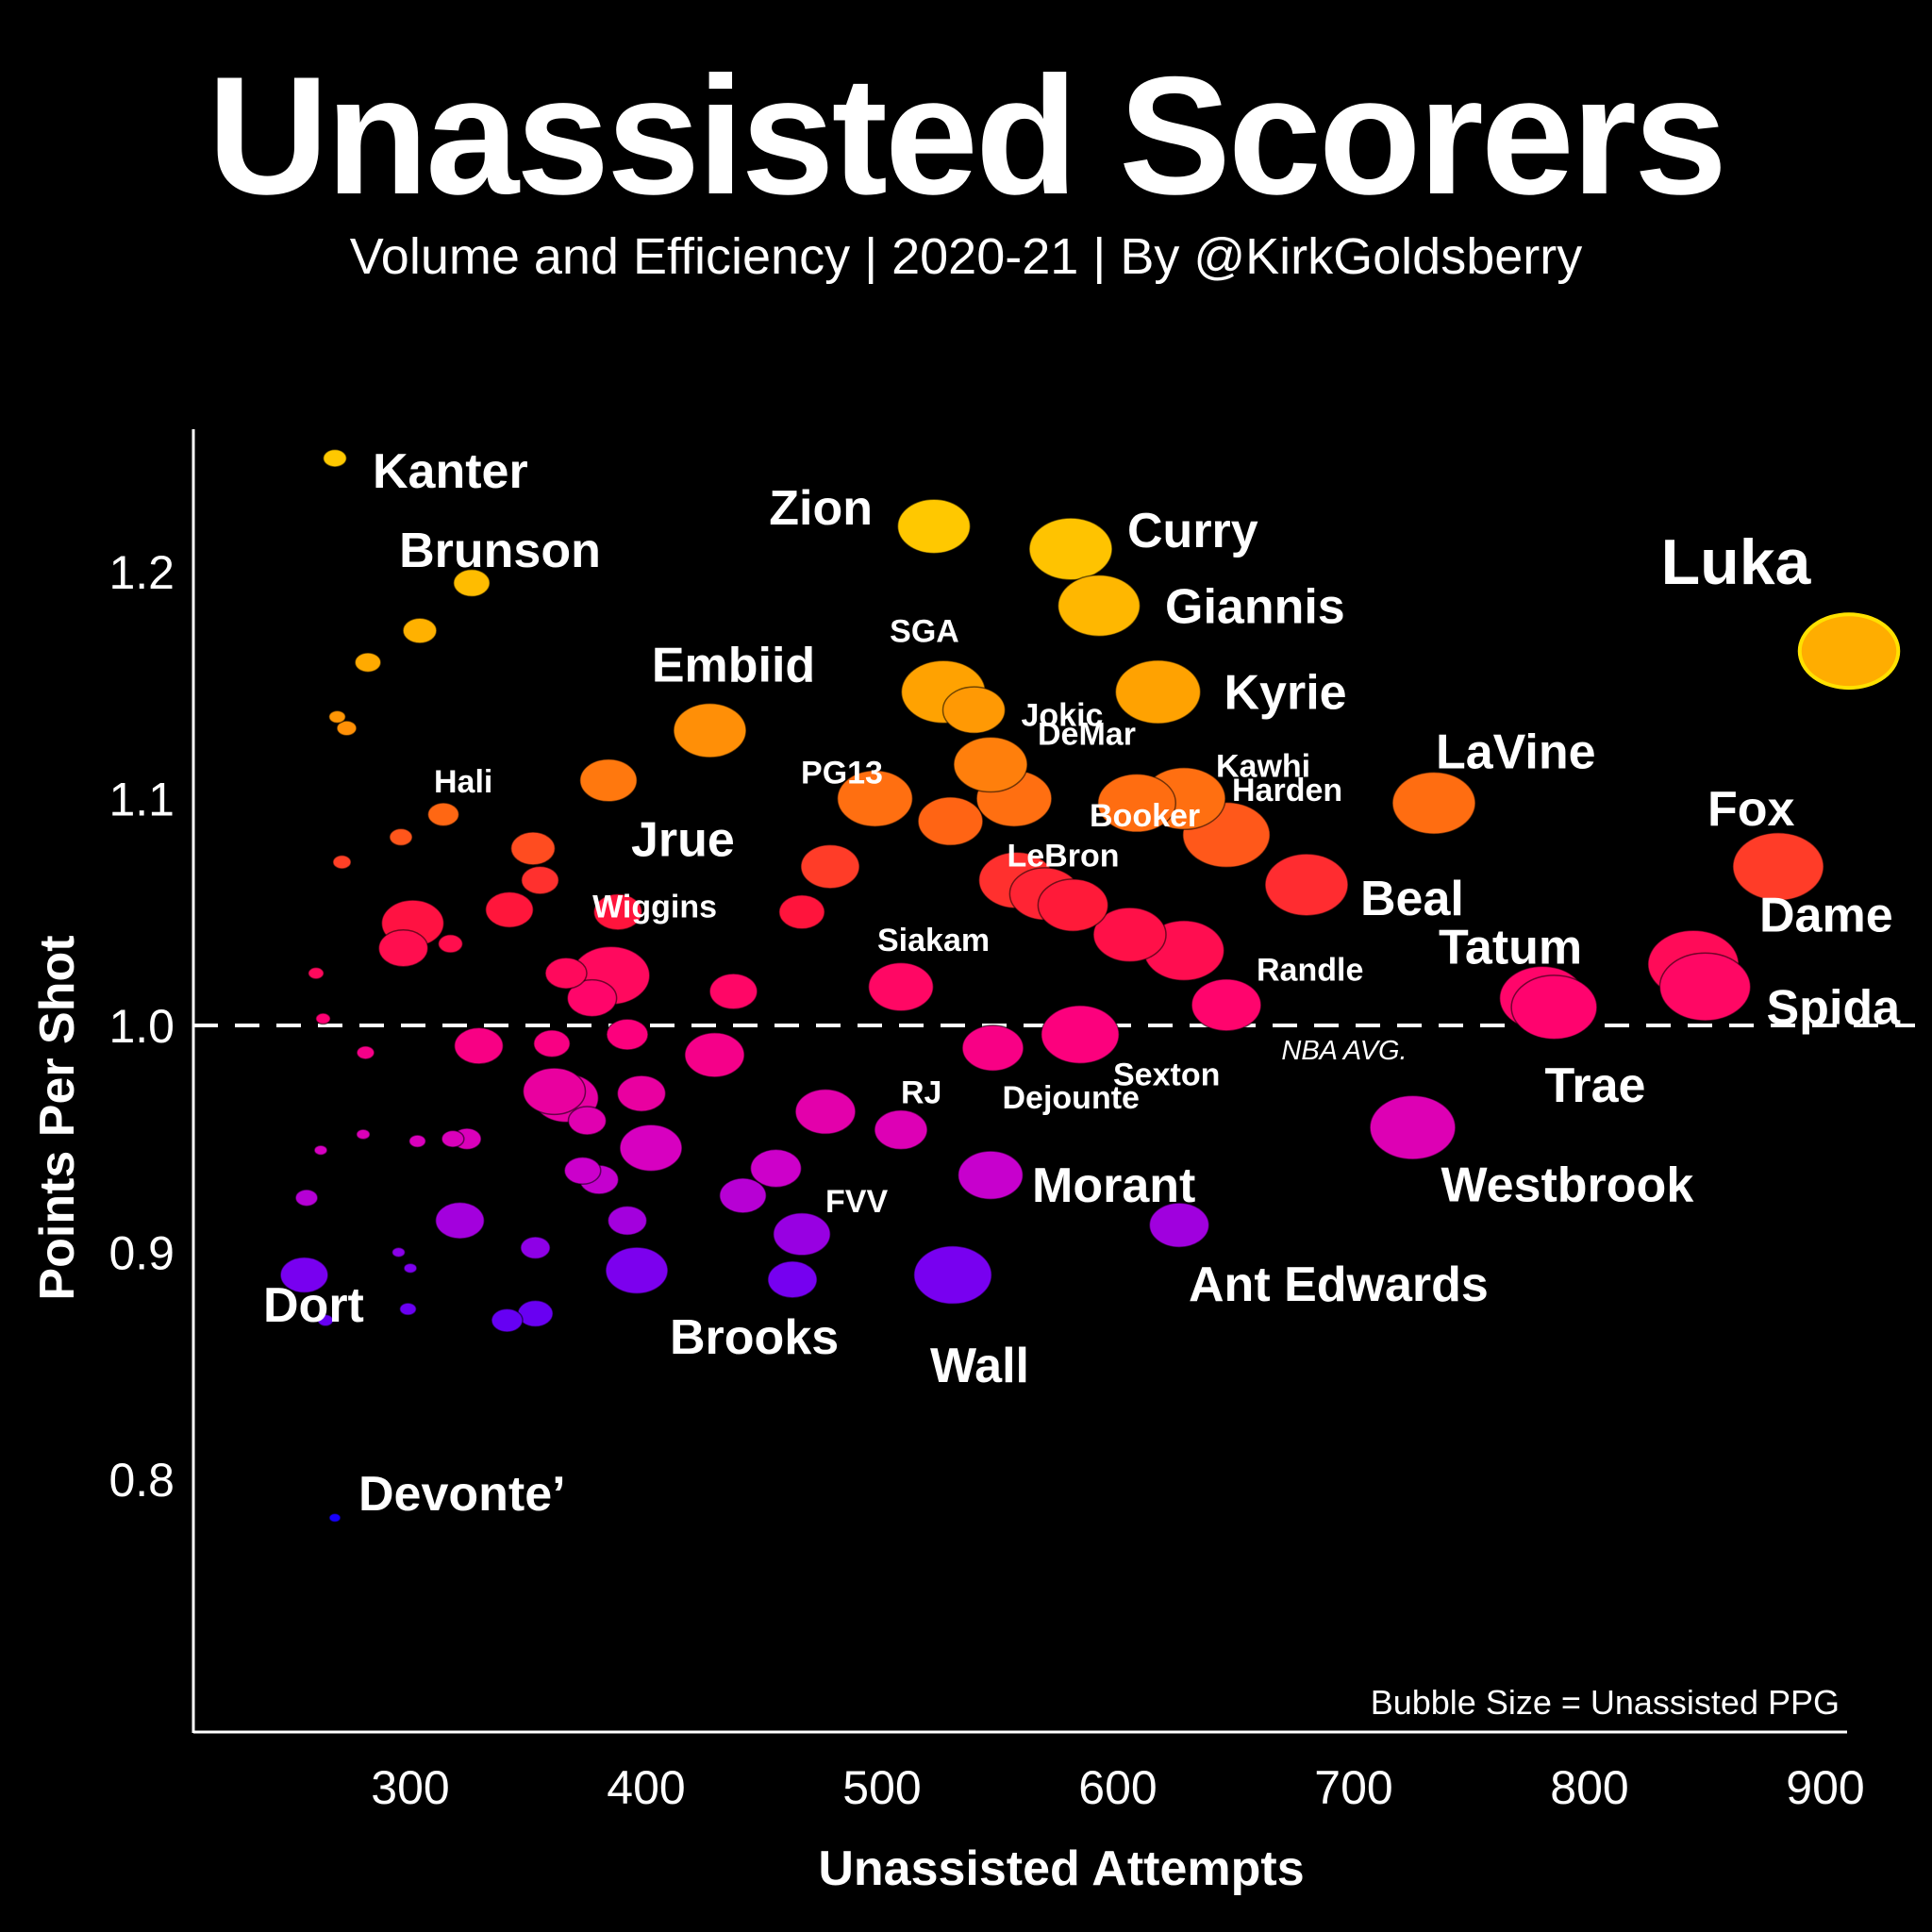 Image resolution: width=1932 pixels, height=1932 pixels. What do you see at coordinates (443, 815) in the screenshot?
I see `data-bubble-hali` at bounding box center [443, 815].